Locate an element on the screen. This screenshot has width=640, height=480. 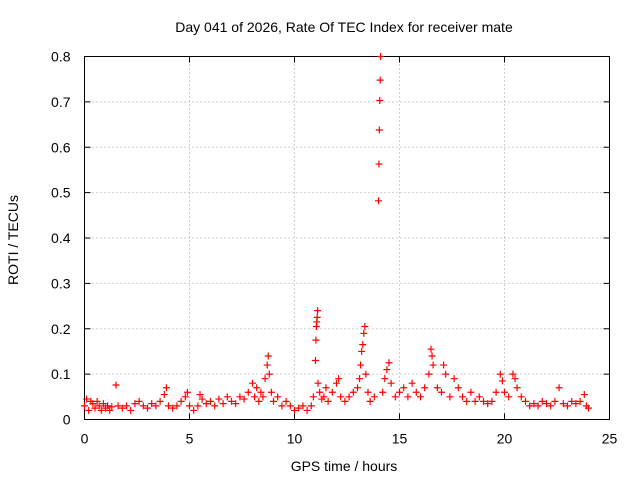
x-tick-label: 15 is located at coordinates (400, 439).